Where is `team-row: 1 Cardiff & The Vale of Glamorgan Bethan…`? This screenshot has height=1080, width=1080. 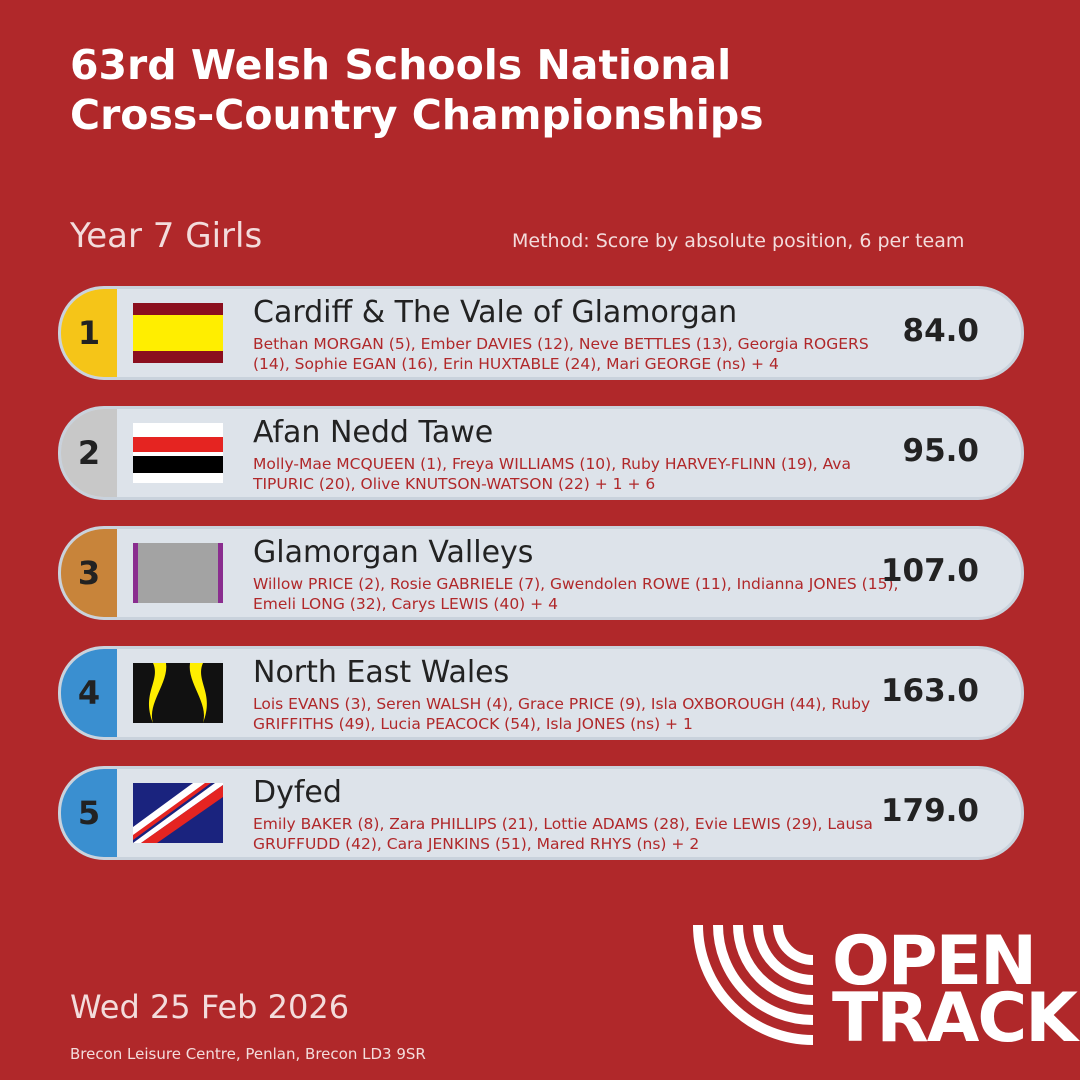 team-row: 1 Cardiff & The Vale of Glamorgan Bethan… is located at coordinates (541, 333).